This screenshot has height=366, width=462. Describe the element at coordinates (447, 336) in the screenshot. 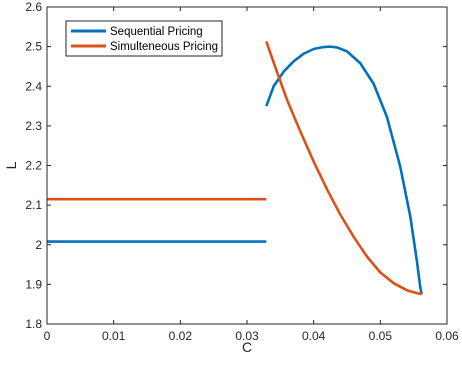

I see `x-tick-label: 0.06` at that location.